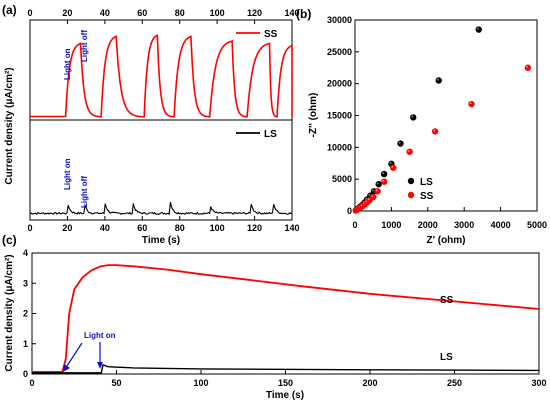  Describe the element at coordinates (464, 225) in the screenshot. I see `panel-b-xtick-label: 3000` at that location.